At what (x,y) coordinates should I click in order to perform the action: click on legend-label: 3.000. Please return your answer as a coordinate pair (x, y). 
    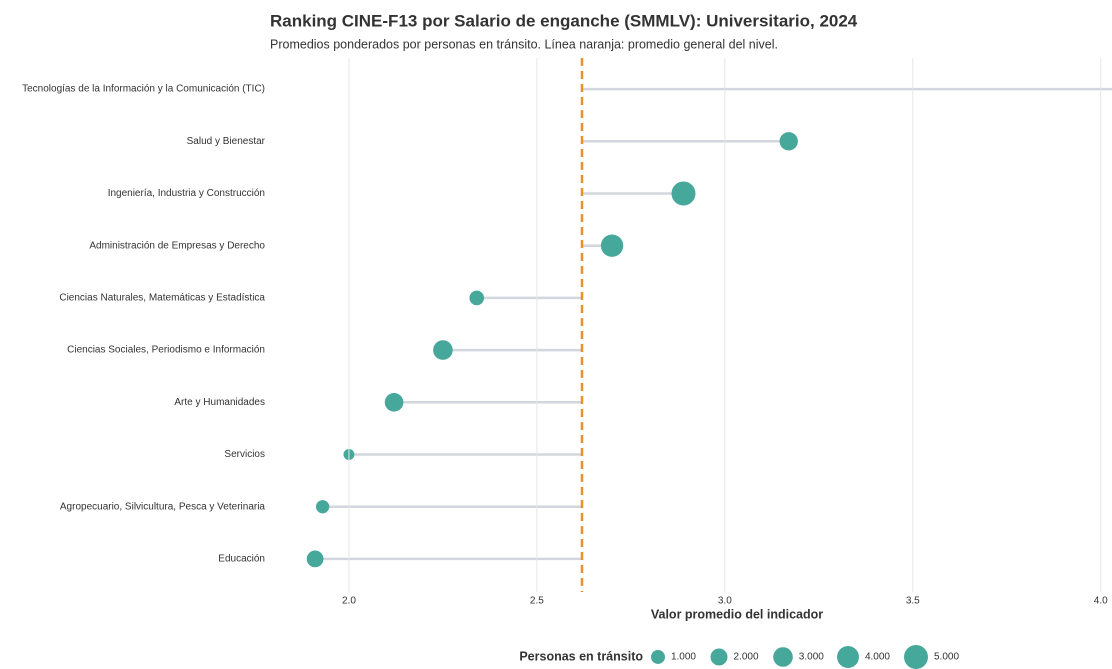
    Looking at the image, I should click on (811, 657).